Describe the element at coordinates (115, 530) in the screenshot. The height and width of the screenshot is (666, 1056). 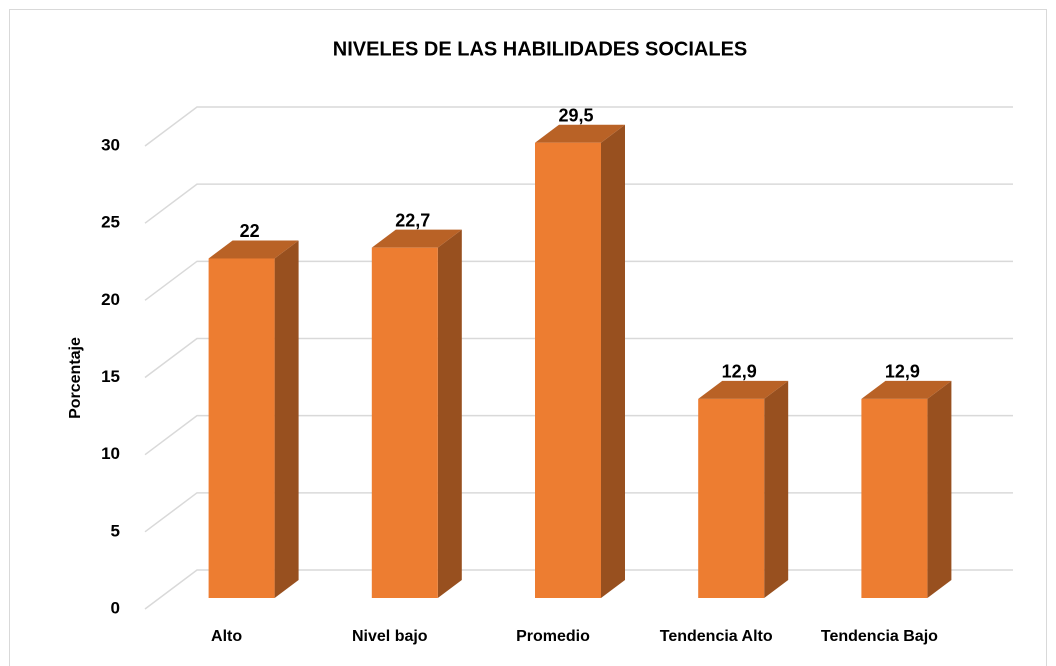
I see `y-tick-label: 5` at that location.